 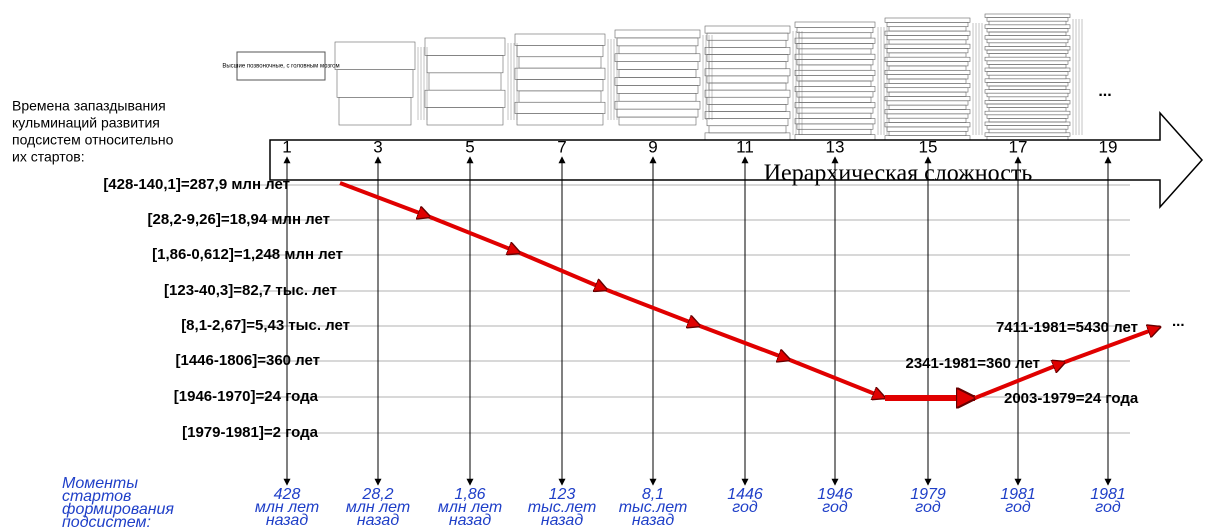 What do you see at coordinates (835, 507) in the screenshot?
I see `start-moment: год` at bounding box center [835, 507].